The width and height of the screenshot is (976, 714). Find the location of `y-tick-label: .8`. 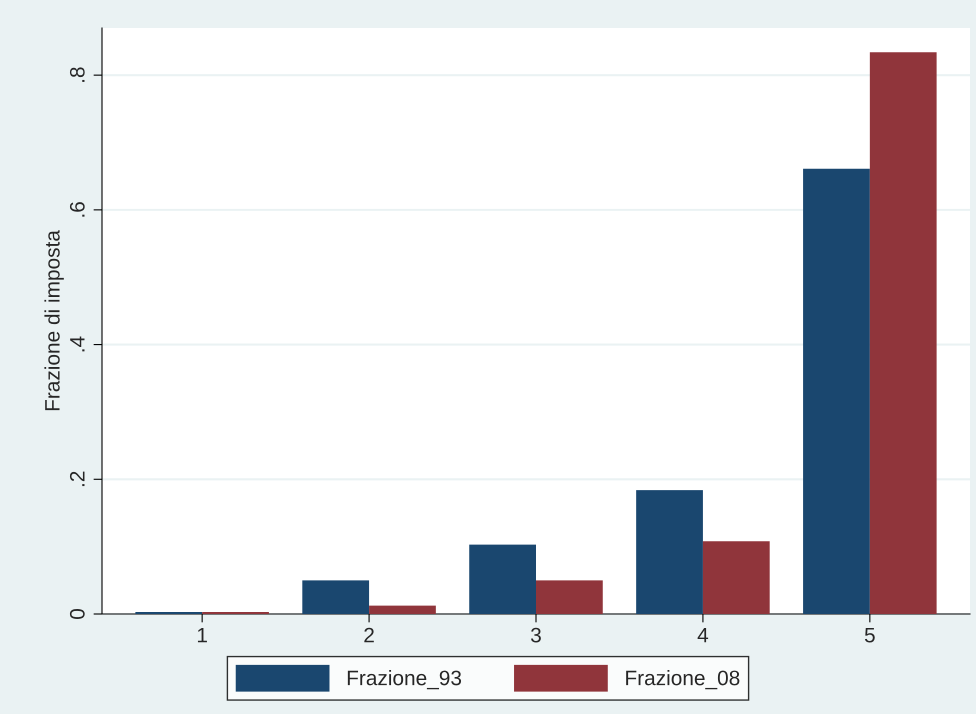

y-tick-label: .8 is located at coordinates (77, 74).